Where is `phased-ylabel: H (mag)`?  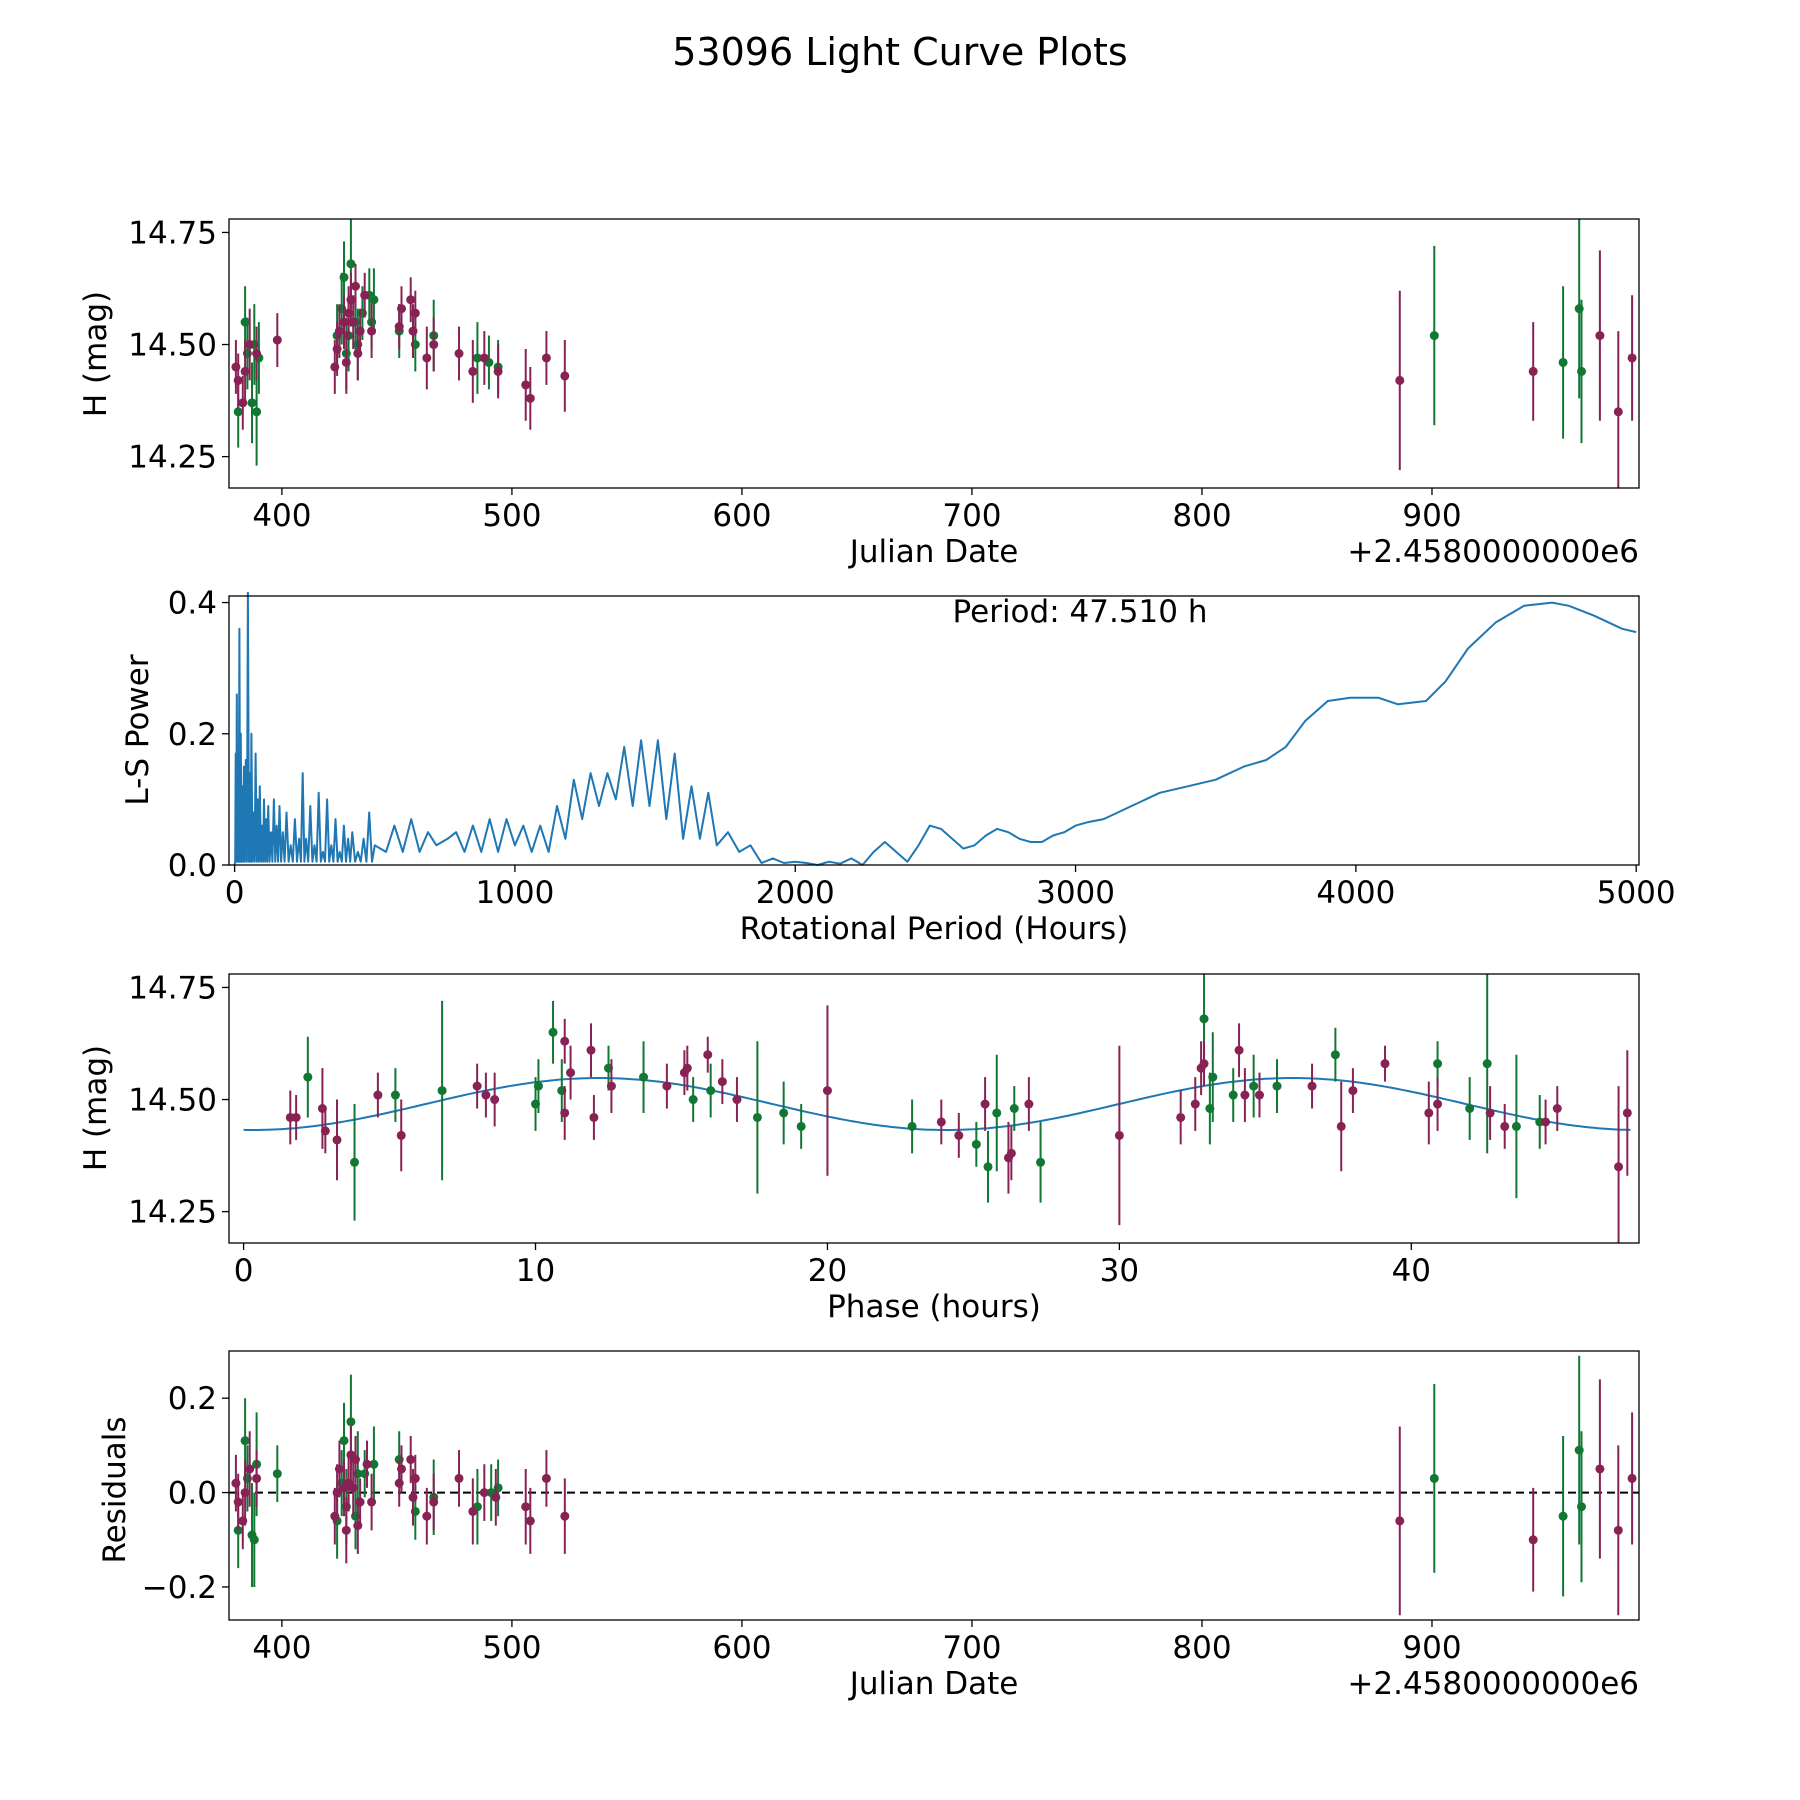 phased-ylabel: H (mag) is located at coordinates (96, 1108).